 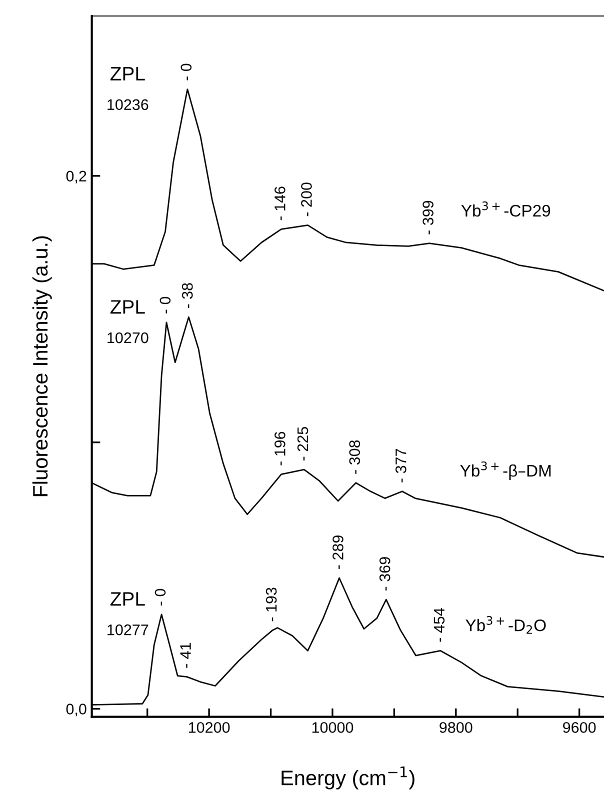 What do you see at coordinates (506, 625) in the screenshot?
I see `series-label: Yb$^{3+}$-D$_{2}$O` at bounding box center [506, 625].